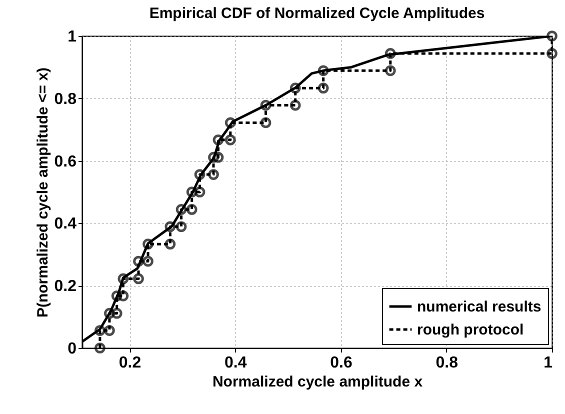  What do you see at coordinates (65, 224) in the screenshot?
I see `y-tick-label: 0.4` at bounding box center [65, 224].